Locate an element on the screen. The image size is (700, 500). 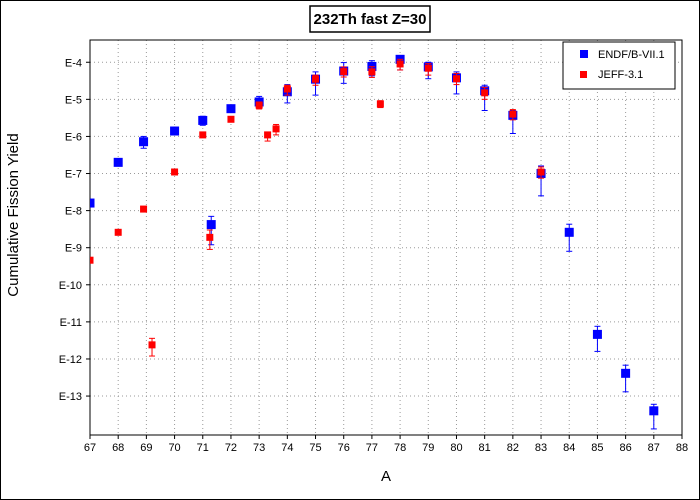
x-tick-label: 69 is located at coordinates (146, 448).